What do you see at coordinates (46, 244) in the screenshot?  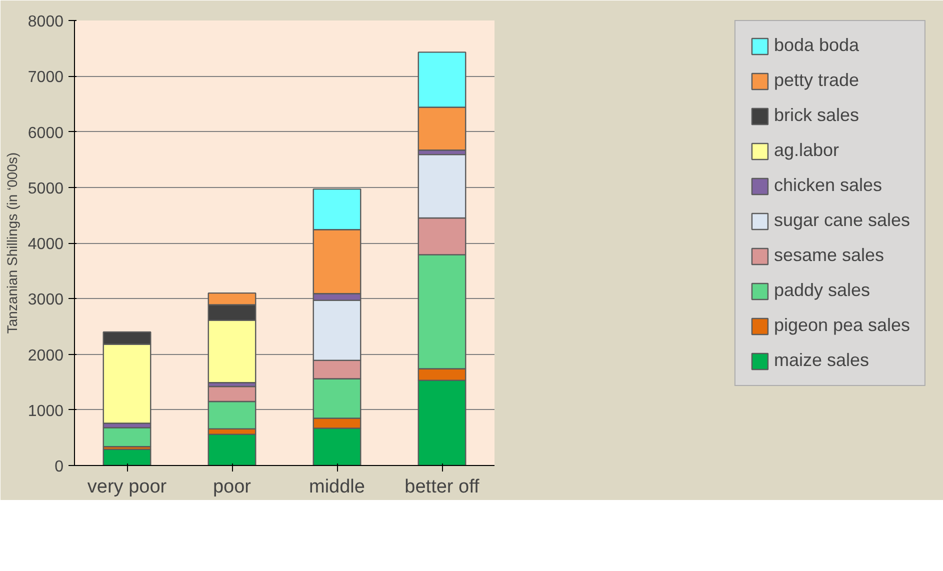 I see `y-tick-label: 4000` at bounding box center [46, 244].